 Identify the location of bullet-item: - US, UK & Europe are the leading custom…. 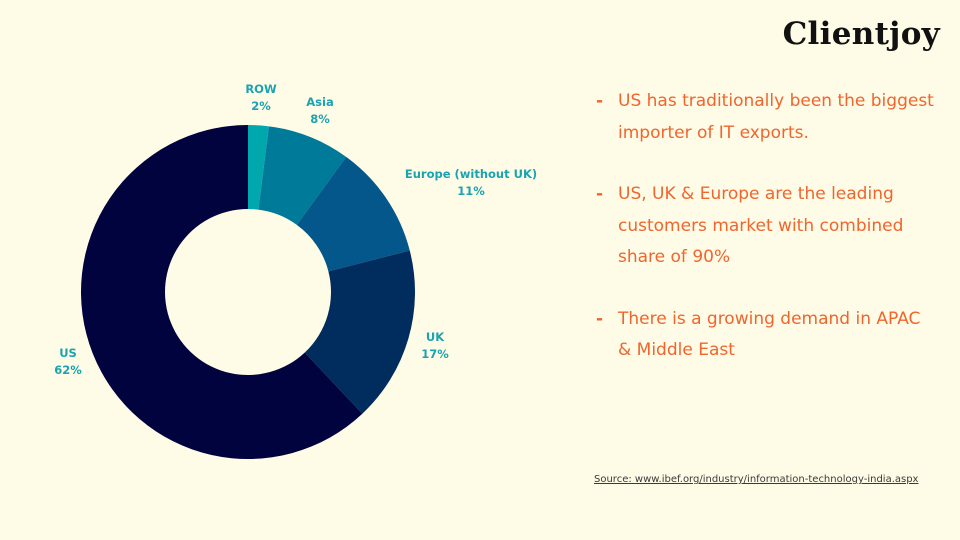
(764, 226).